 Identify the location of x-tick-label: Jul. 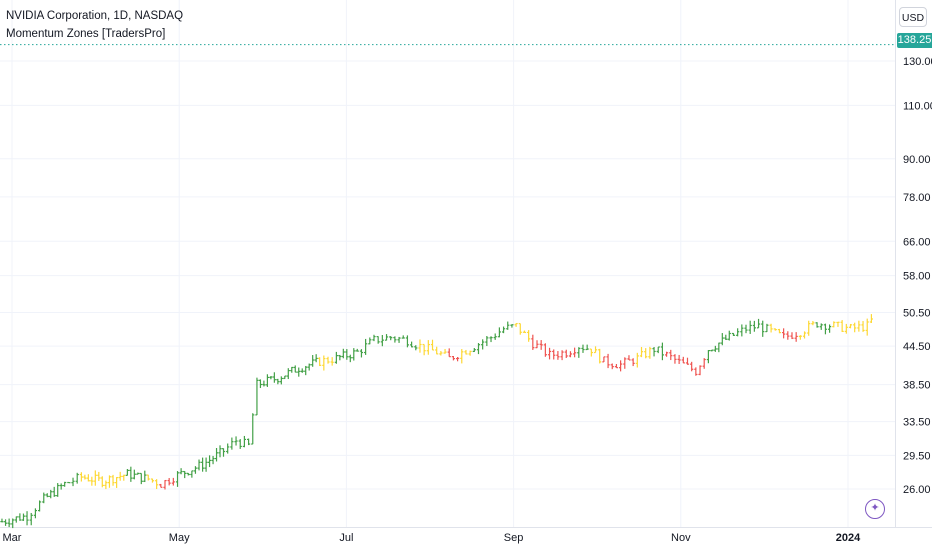
(346, 538).